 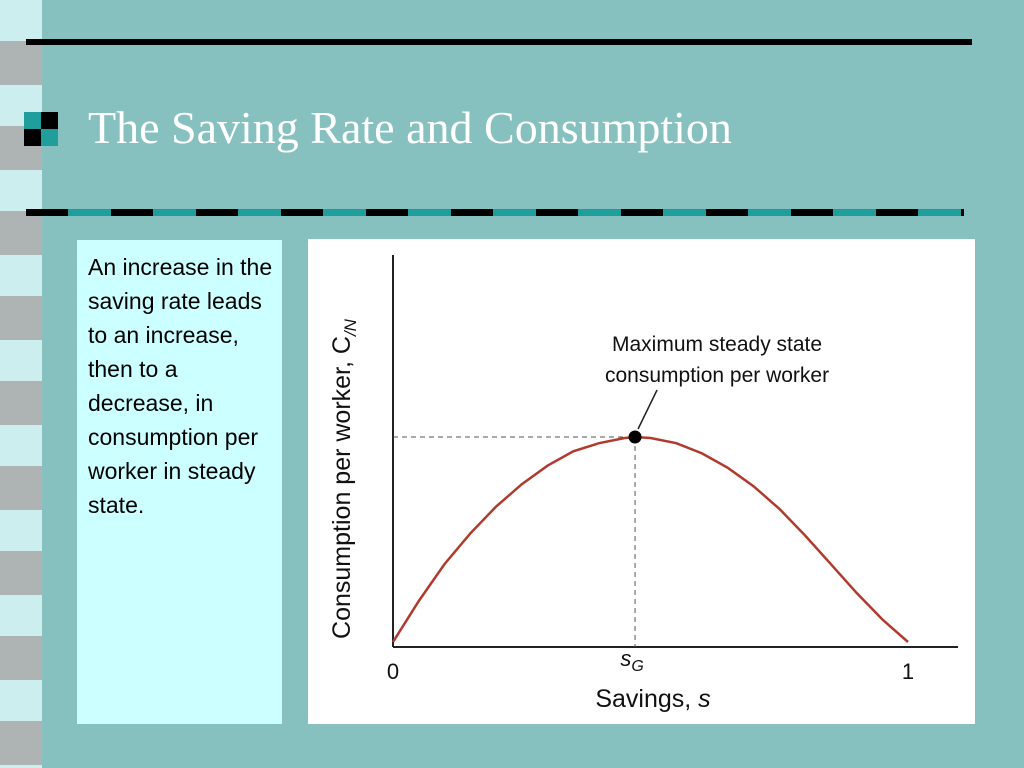 I want to click on max-point-marker, so click(x=635, y=437).